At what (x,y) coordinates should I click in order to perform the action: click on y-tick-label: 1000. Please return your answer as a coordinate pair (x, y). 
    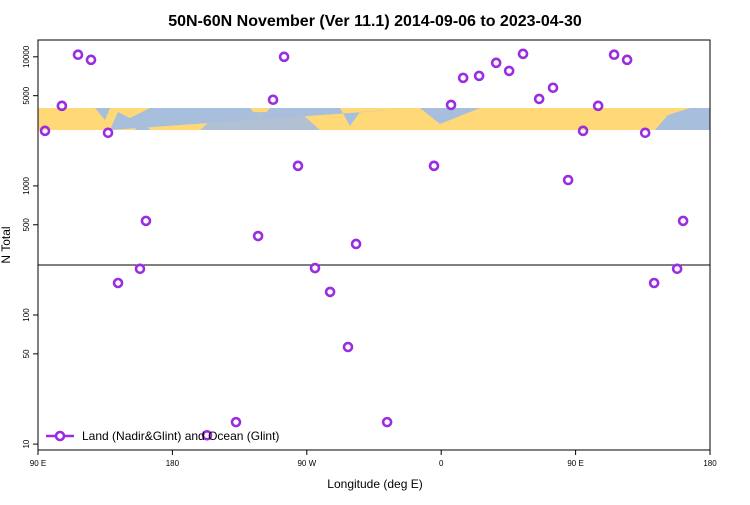
    Looking at the image, I should click on (26, 185).